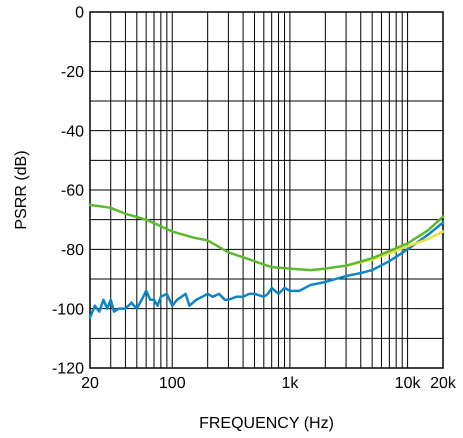 Image resolution: width=463 pixels, height=438 pixels. Describe the element at coordinates (72, 250) in the screenshot. I see `y-tick-label: -80` at that location.